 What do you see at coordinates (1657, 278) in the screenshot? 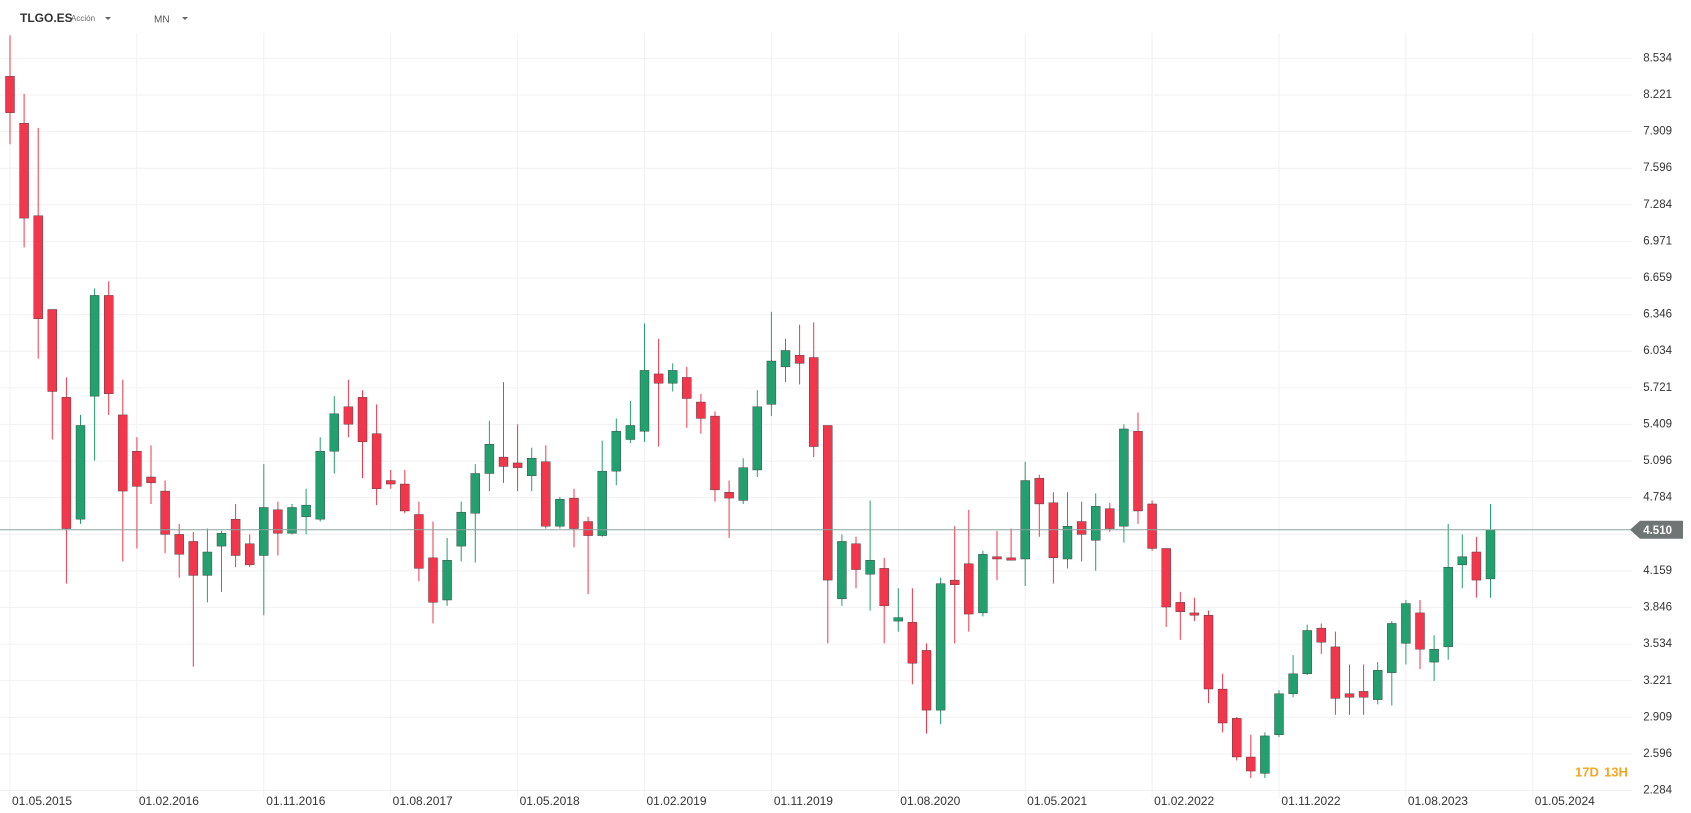
I see `y-tick-label: 6.659` at bounding box center [1657, 278].